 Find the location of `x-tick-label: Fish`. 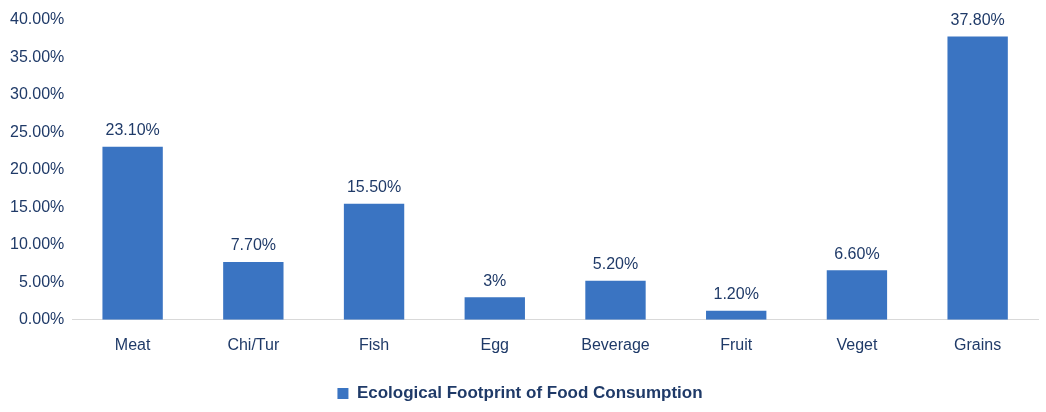

x-tick-label: Fish is located at coordinates (374, 344).